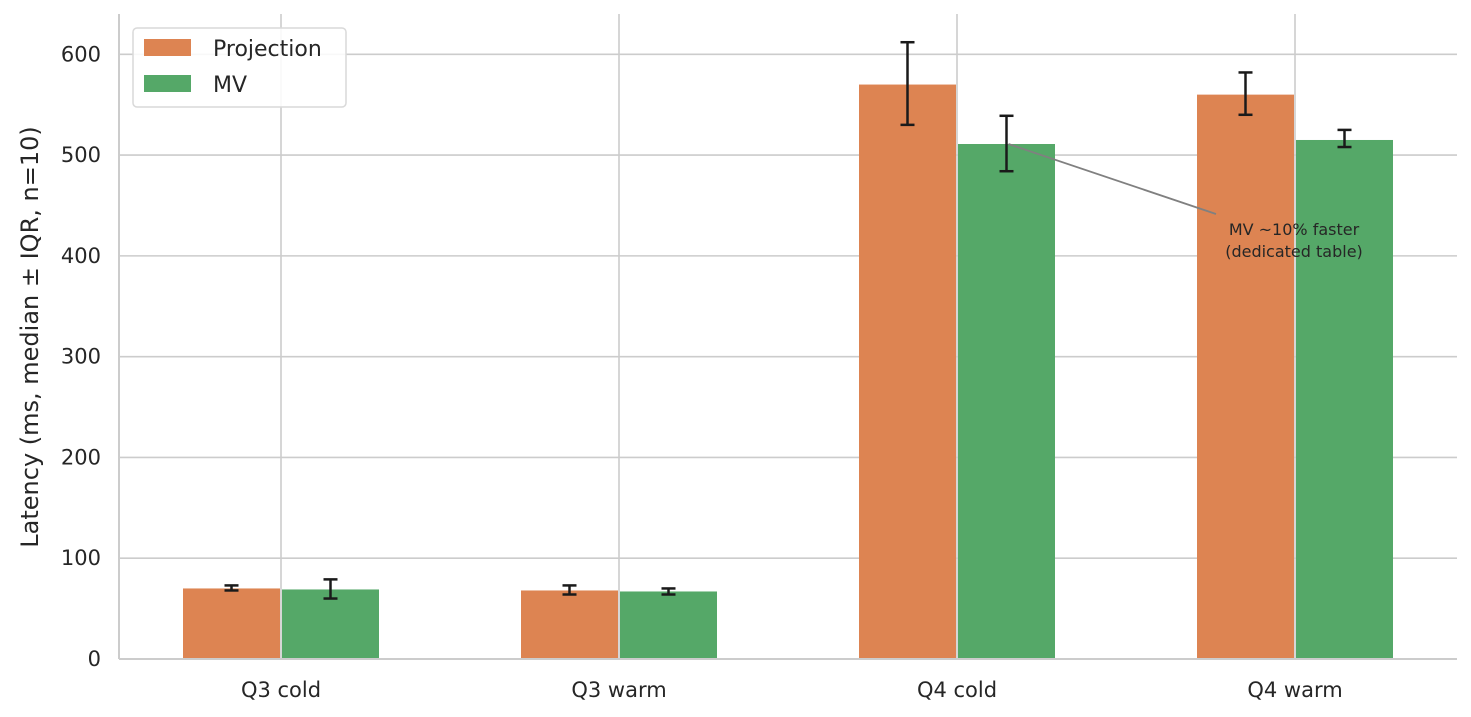  What do you see at coordinates (239, 67) in the screenshot?
I see `legend: Projection MV` at bounding box center [239, 67].